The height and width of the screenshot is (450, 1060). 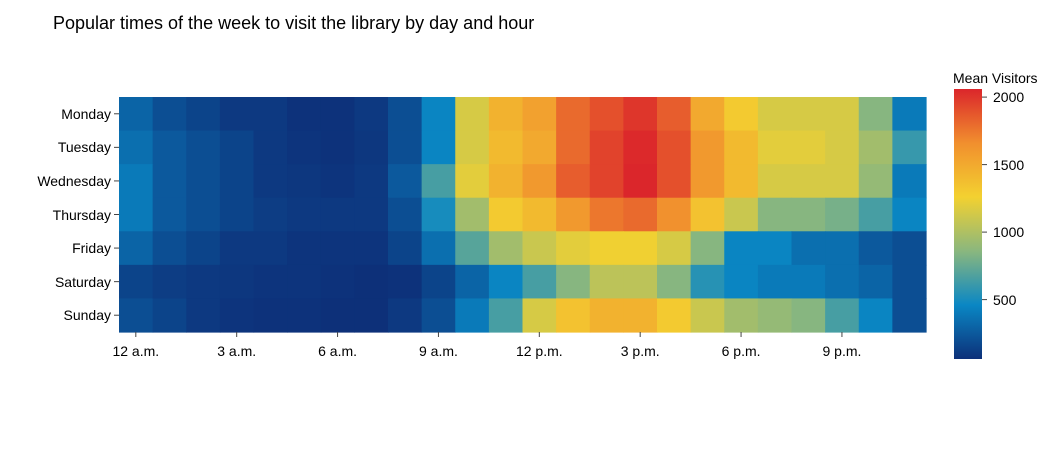 What do you see at coordinates (84, 147) in the screenshot?
I see `y-tick-label: Tuesday` at bounding box center [84, 147].